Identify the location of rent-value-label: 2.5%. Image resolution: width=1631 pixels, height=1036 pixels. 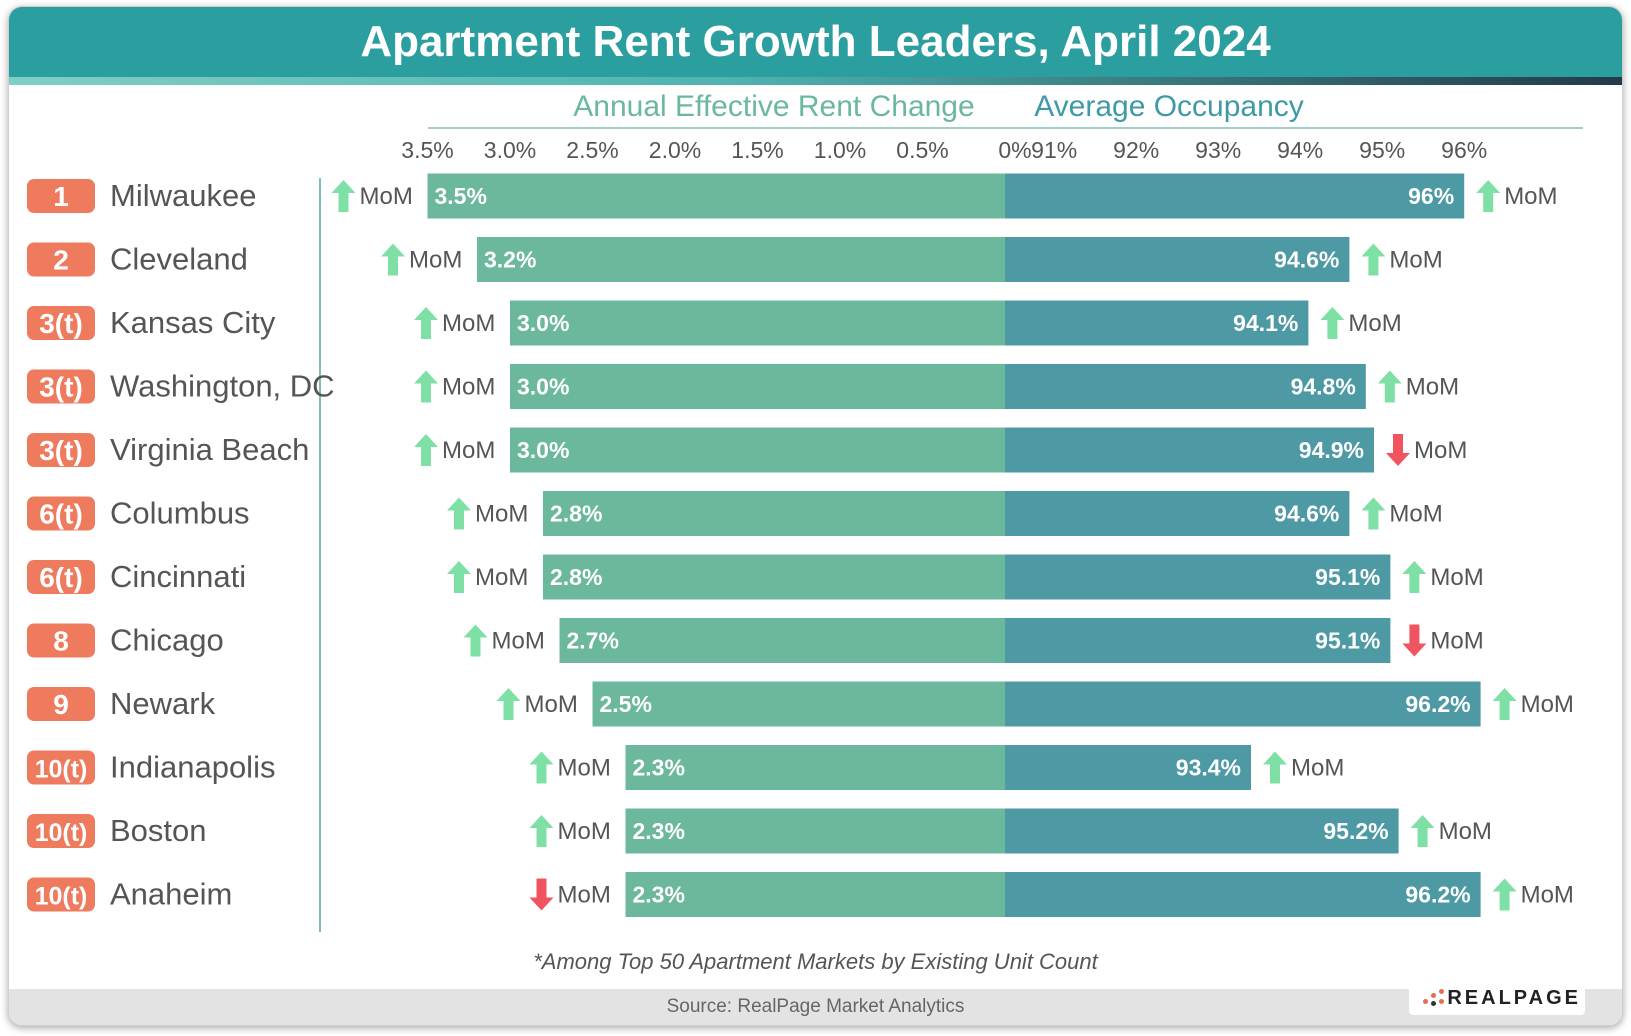
(626, 704).